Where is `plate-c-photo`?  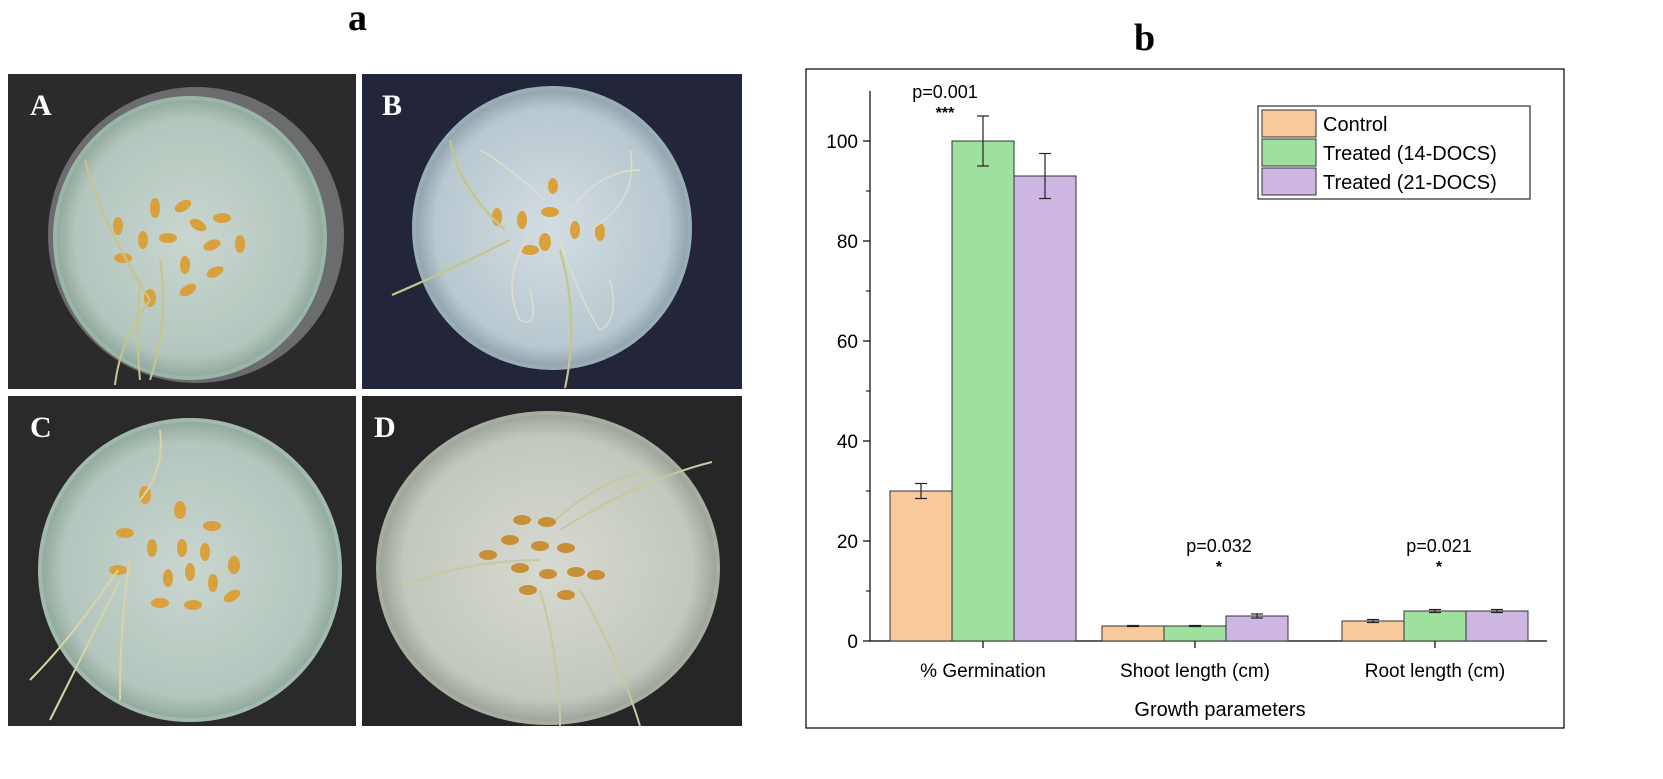 plate-c-photo is located at coordinates (182, 561).